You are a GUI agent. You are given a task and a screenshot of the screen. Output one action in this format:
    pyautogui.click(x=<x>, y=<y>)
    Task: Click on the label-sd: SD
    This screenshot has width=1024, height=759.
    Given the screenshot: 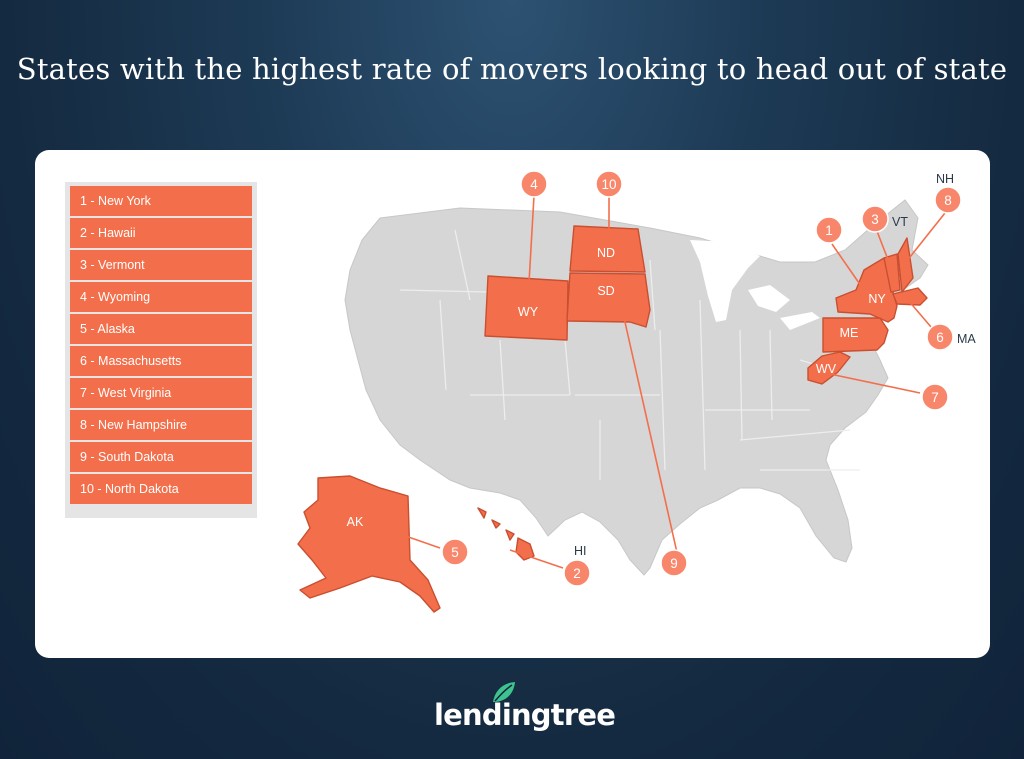 What is the action you would take?
    pyautogui.click(x=605, y=291)
    